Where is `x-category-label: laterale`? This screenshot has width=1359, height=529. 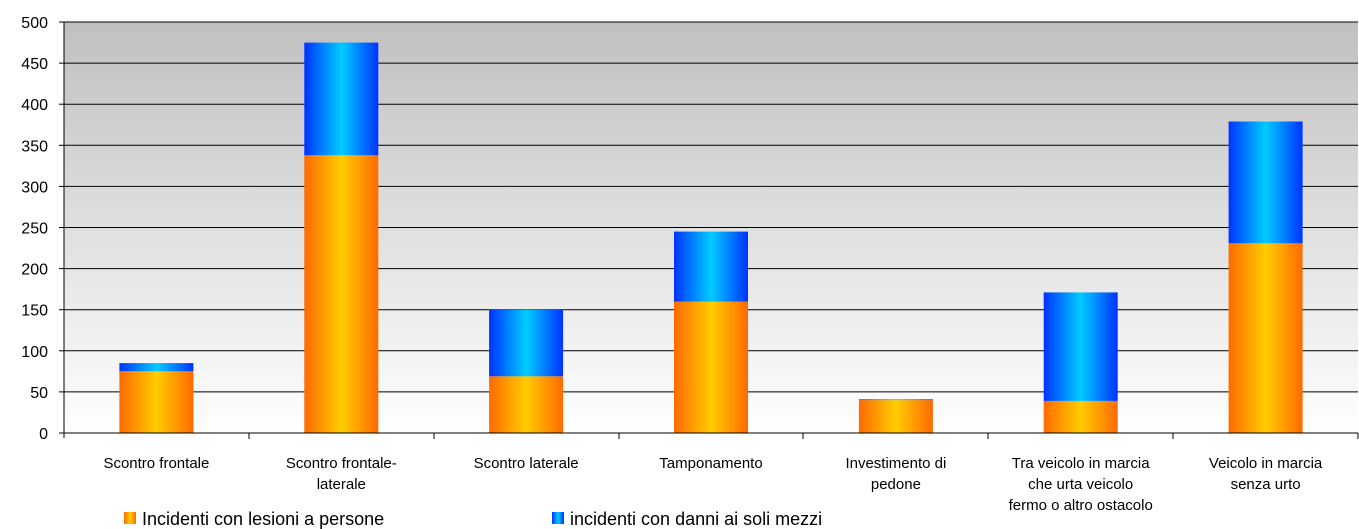
x-category-label: laterale is located at coordinates (341, 484).